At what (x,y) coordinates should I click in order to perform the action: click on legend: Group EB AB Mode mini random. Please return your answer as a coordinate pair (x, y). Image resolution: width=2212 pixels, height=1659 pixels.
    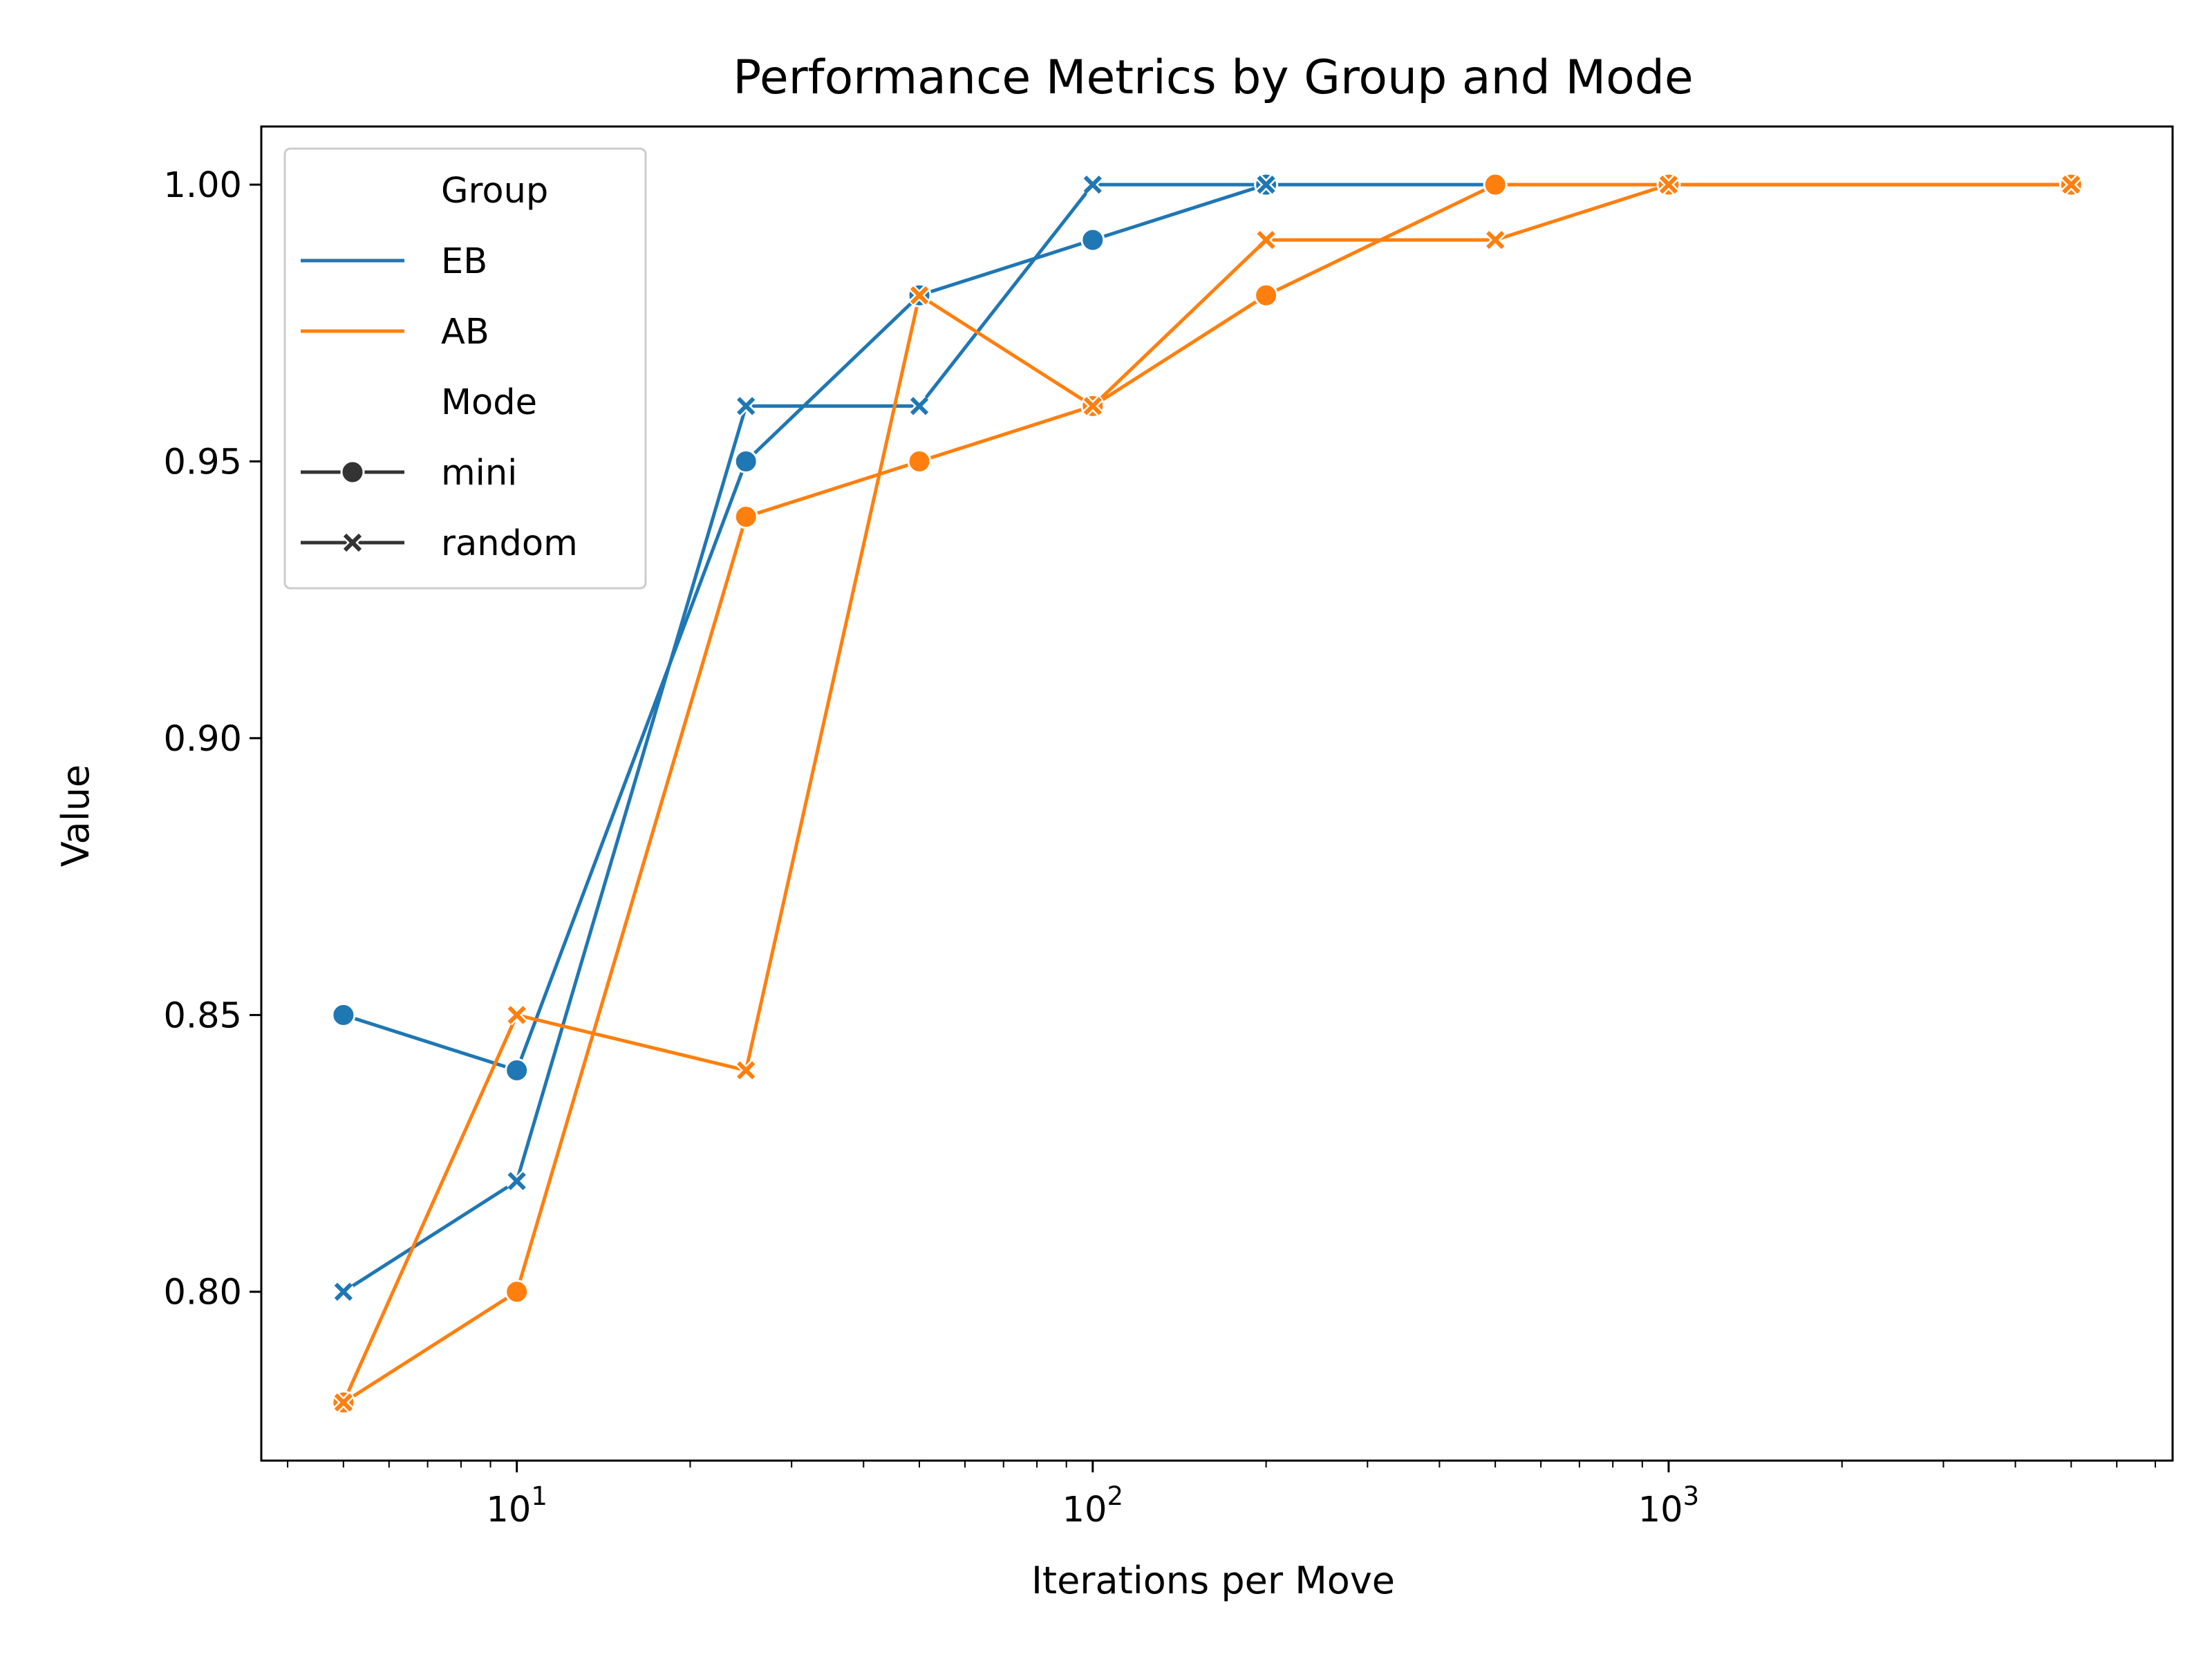
    Looking at the image, I should click on (465, 368).